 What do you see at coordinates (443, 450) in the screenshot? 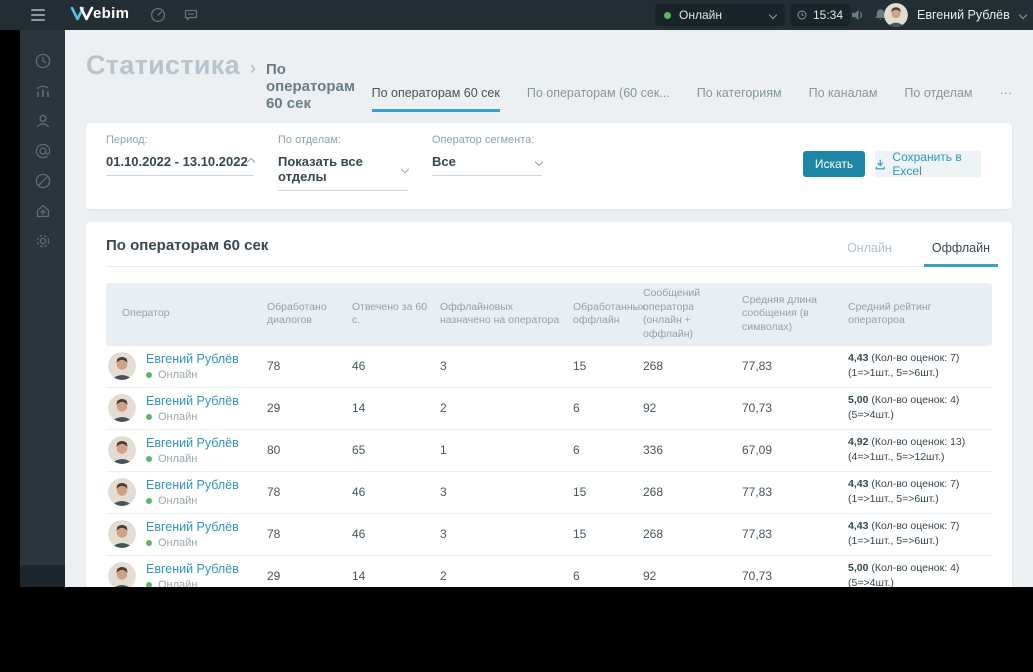
I see `cell-offline-assigned: 1` at bounding box center [443, 450].